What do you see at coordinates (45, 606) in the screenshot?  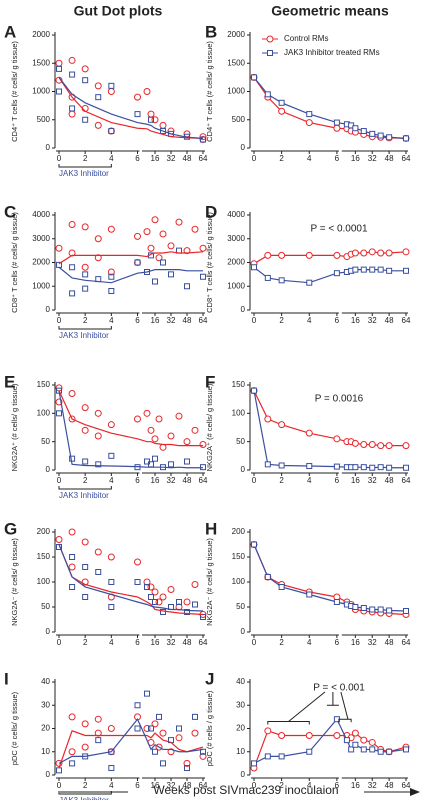 I see `y-tick-label: 50` at bounding box center [45, 606].